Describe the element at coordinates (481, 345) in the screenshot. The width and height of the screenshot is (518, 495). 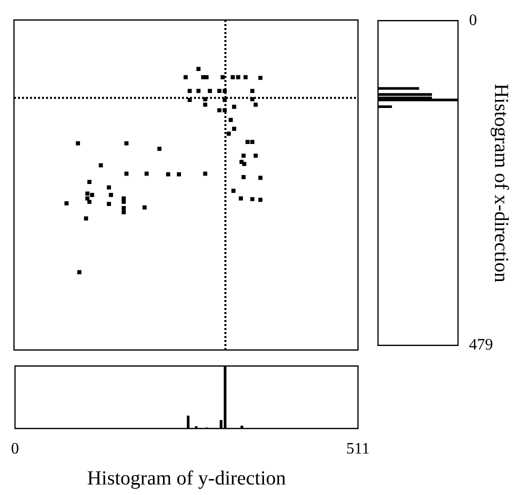
I see `y-tick-label: 479` at that location.